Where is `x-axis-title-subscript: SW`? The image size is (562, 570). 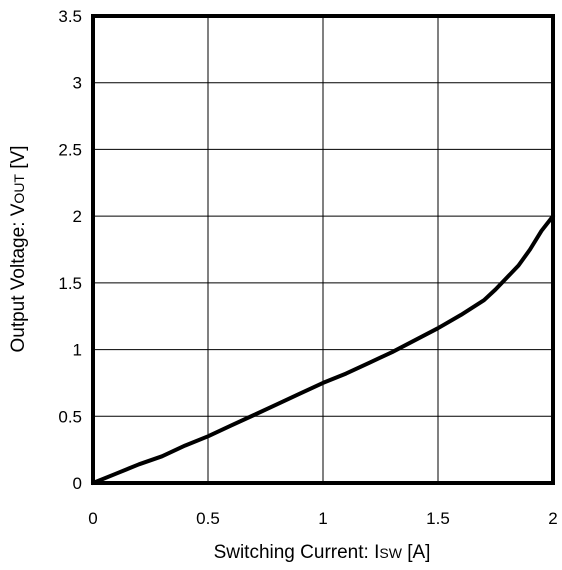
x-axis-title-subscript: SW is located at coordinates (390, 553).